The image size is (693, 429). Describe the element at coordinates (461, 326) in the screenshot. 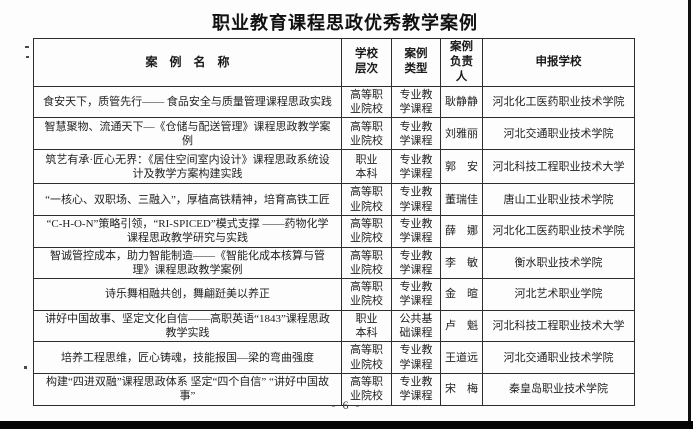

I see `cell-case-leader: 卢 魁` at that location.